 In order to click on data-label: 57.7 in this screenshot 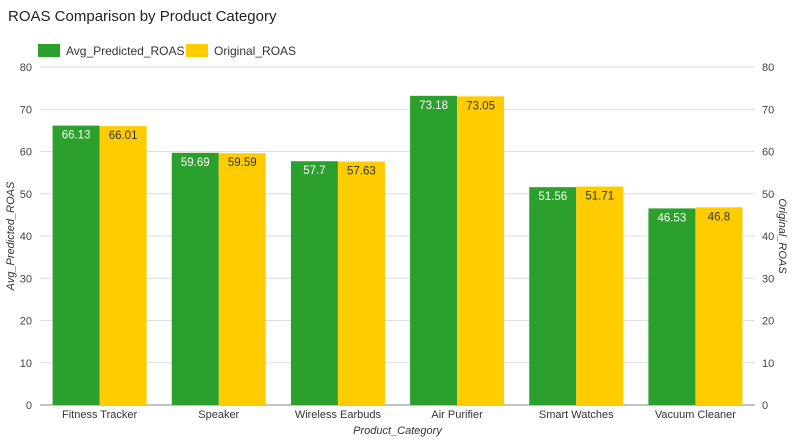, I will do `click(314, 171)`.